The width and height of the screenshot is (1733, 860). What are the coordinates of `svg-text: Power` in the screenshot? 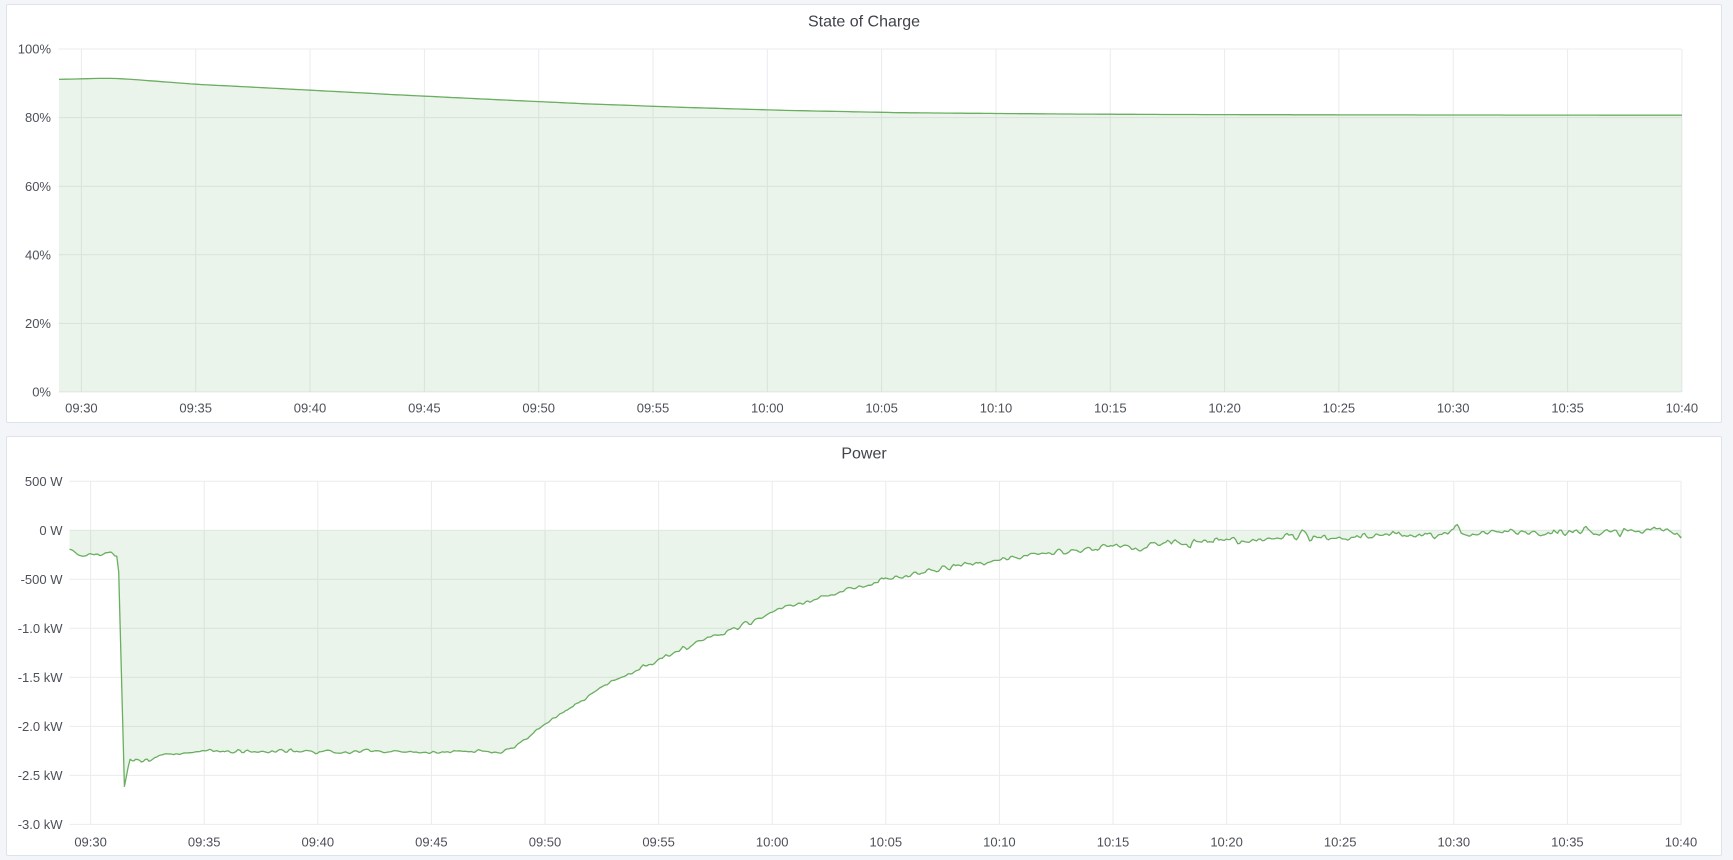 It's located at (864, 454).